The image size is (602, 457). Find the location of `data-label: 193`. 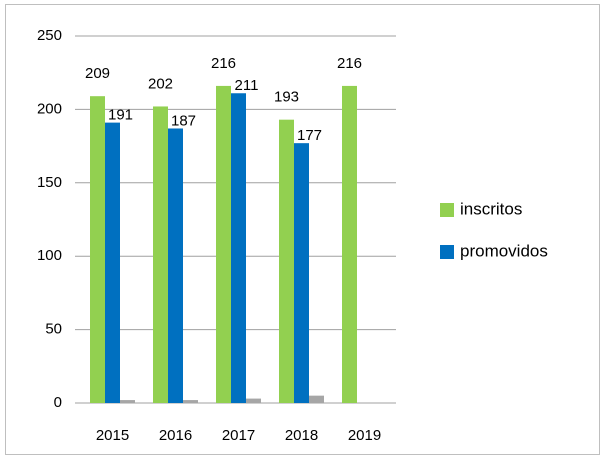

data-label: 193 is located at coordinates (286, 97).